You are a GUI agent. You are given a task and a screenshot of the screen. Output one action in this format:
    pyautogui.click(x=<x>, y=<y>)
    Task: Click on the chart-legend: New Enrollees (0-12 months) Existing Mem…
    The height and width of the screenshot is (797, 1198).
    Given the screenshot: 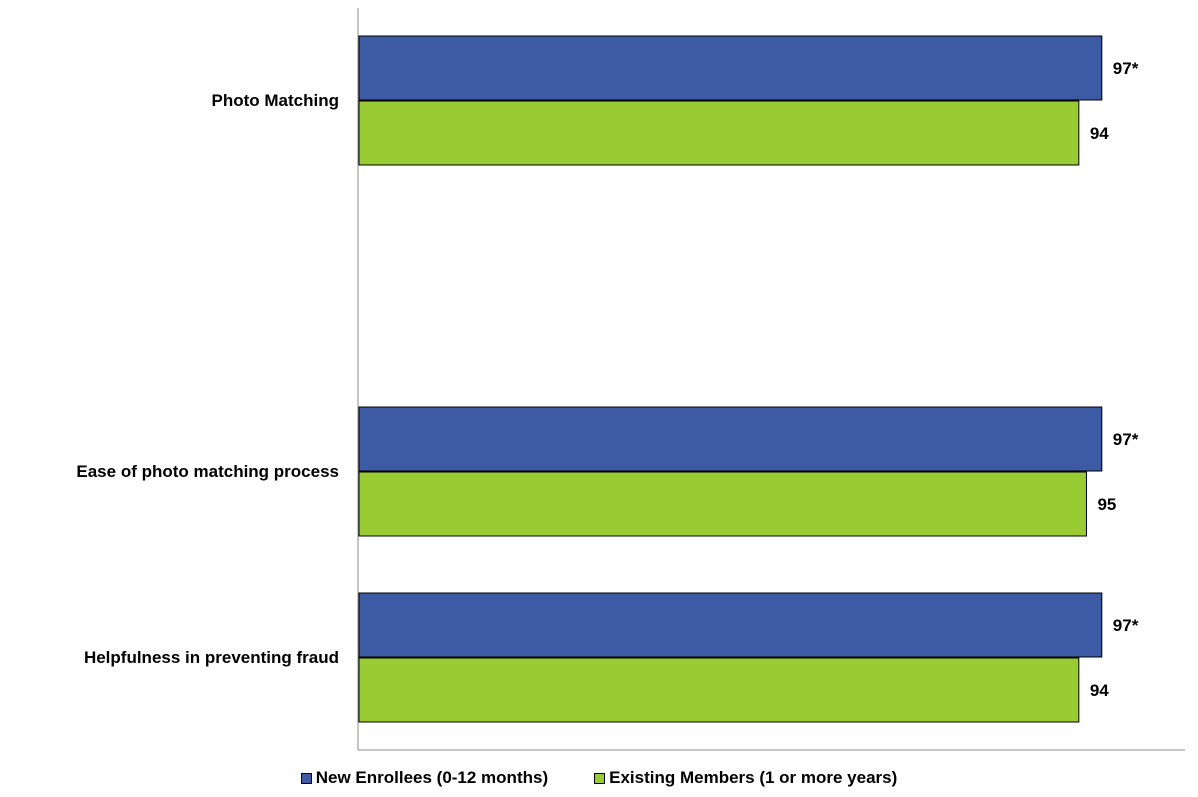 What is the action you would take?
    pyautogui.click(x=599, y=778)
    